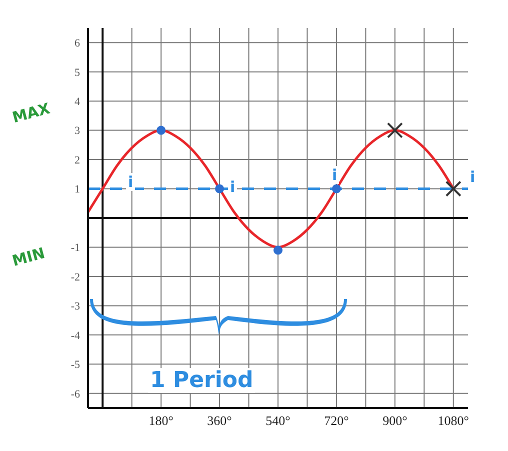  Describe the element at coordinates (75, 394) in the screenshot. I see `y-tick-label: -6` at that location.